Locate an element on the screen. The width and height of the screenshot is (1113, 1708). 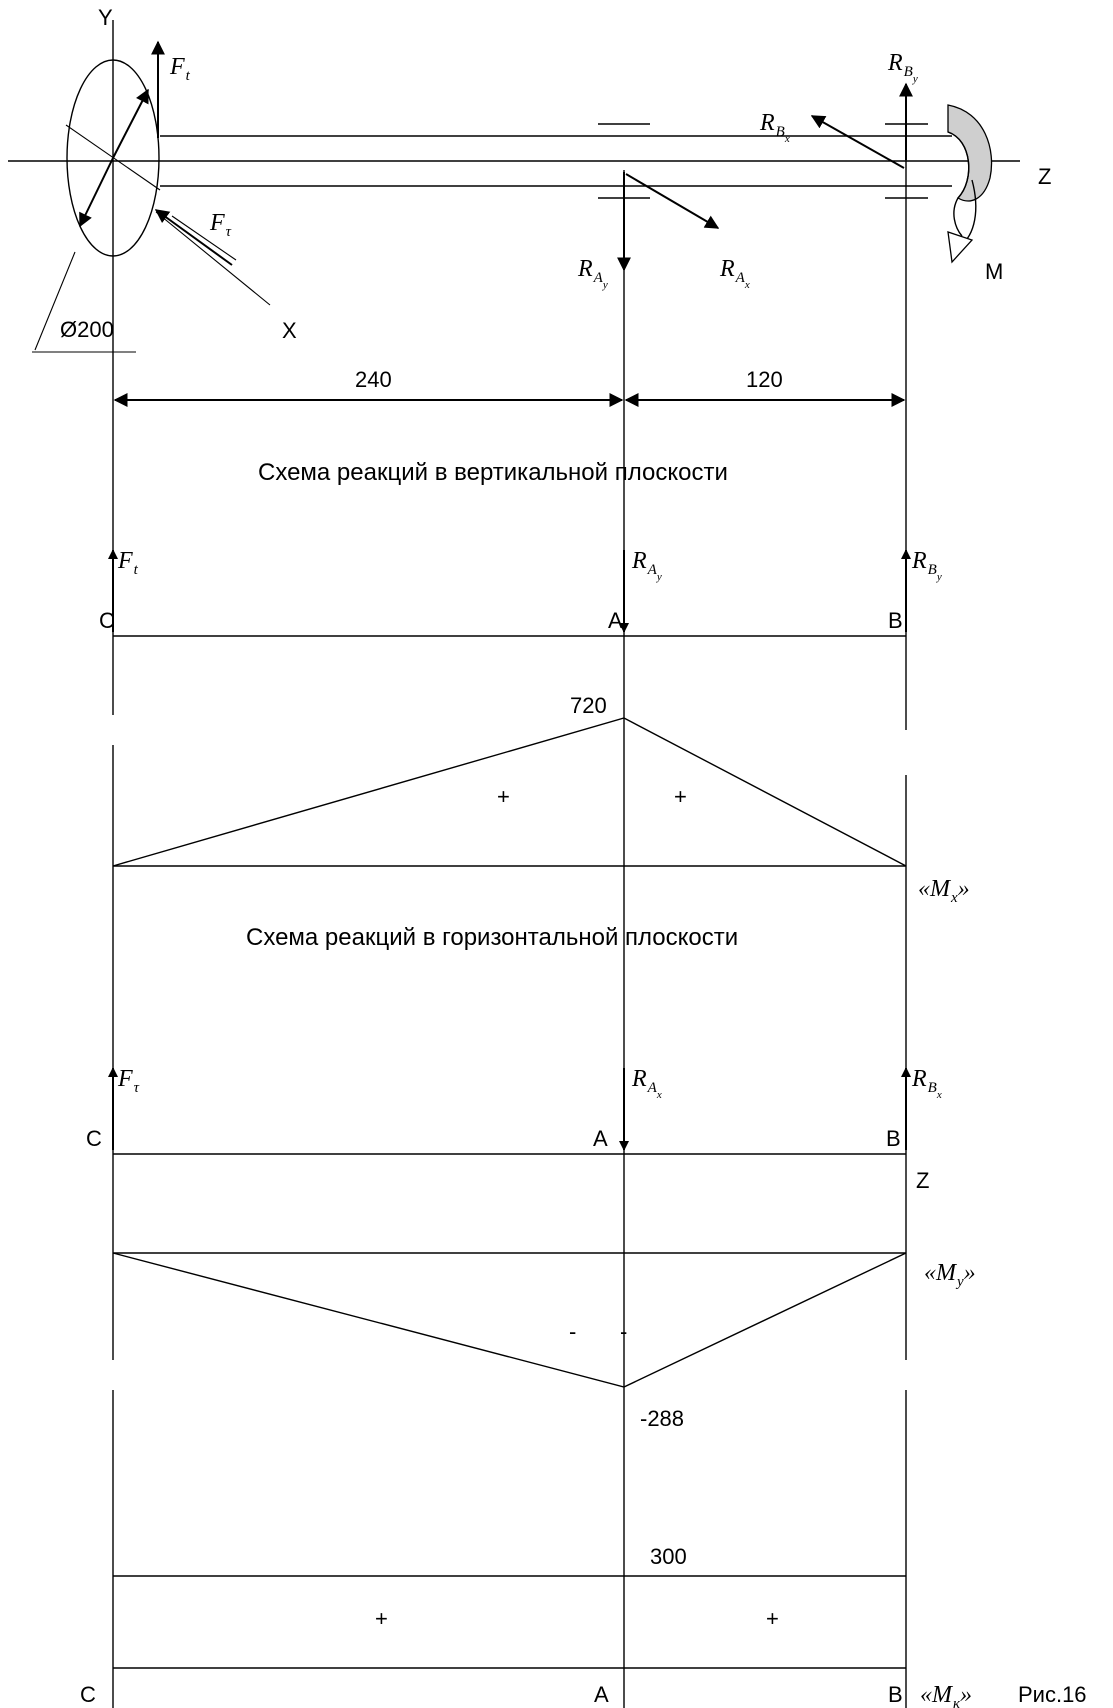
gear-radius-arrow-down is located at coordinates (96, 192).